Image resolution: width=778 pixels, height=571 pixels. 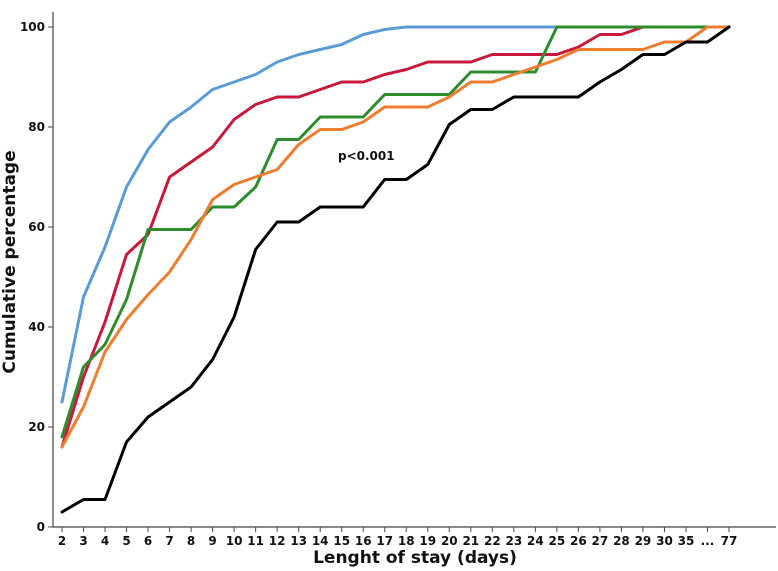 What do you see at coordinates (513, 541) in the screenshot?
I see `x-tick-label: 23` at bounding box center [513, 541].